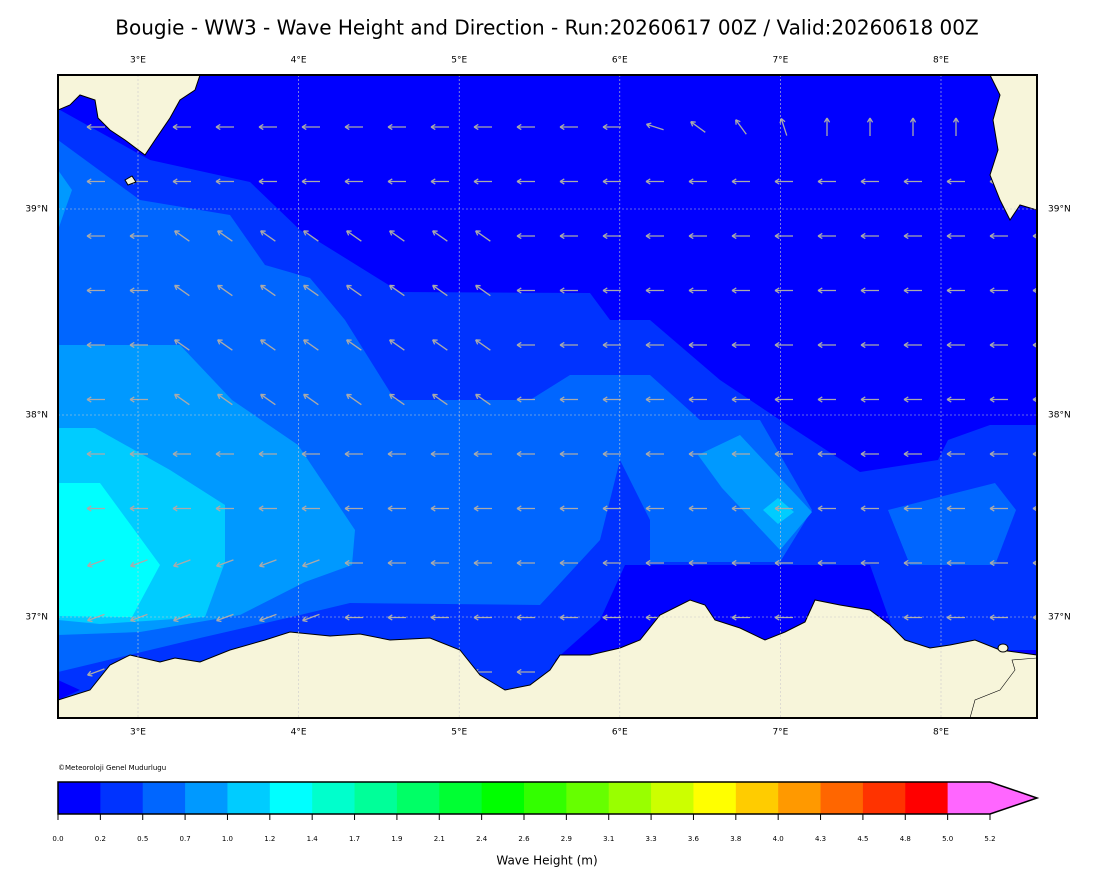 The width and height of the screenshot is (1095, 892). Describe the element at coordinates (524, 839) in the screenshot. I see `colorbar-tick-label: 2.6` at that location.